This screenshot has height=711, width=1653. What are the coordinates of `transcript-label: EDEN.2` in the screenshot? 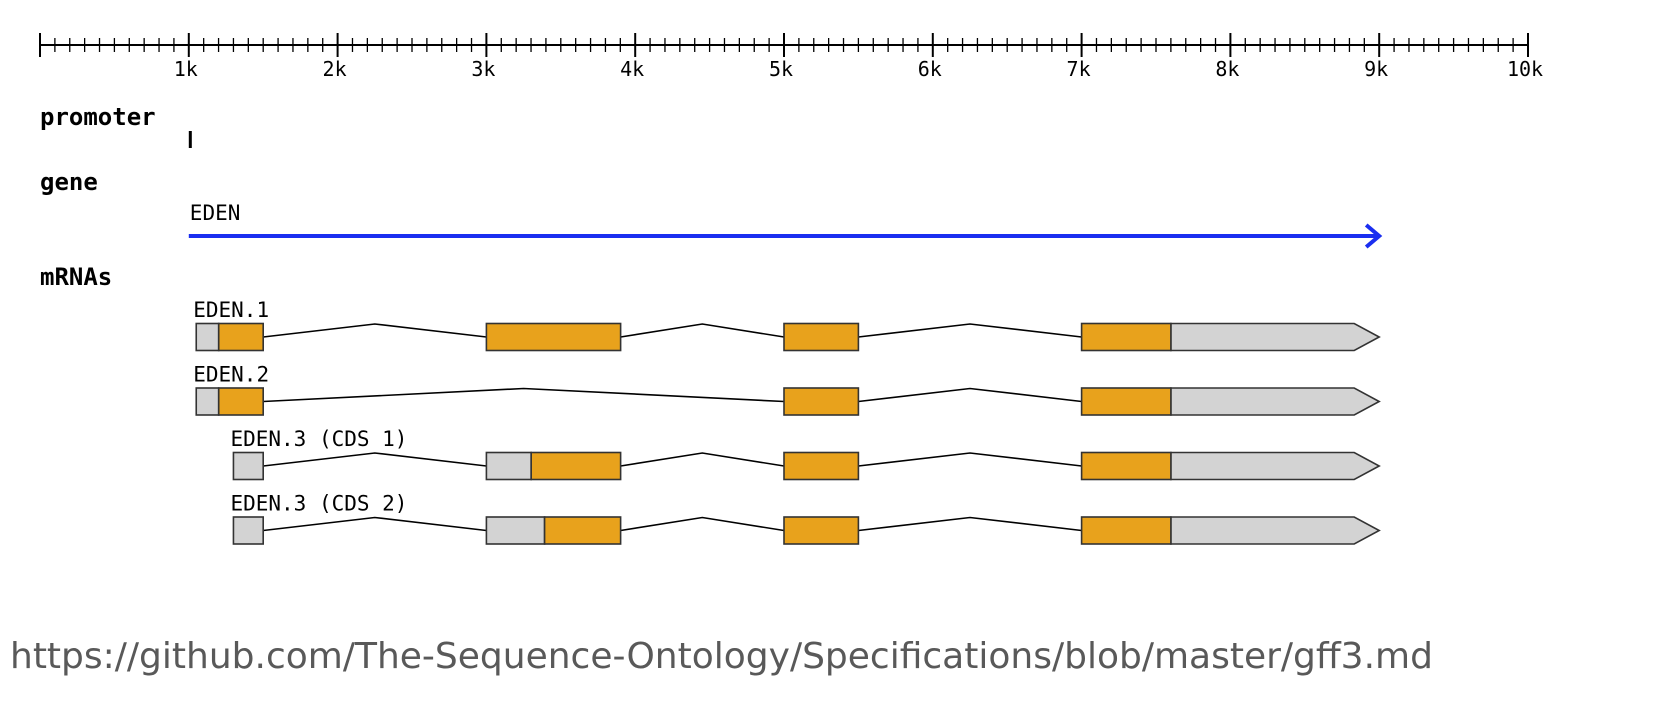 It's located at (231, 375).